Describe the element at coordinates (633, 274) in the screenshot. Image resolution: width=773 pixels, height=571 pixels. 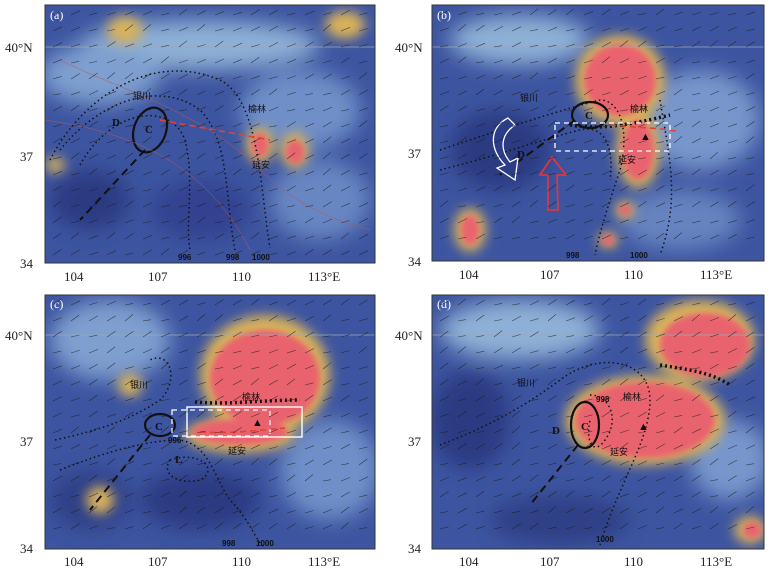
I see `lon-label-110-b: 110` at that location.